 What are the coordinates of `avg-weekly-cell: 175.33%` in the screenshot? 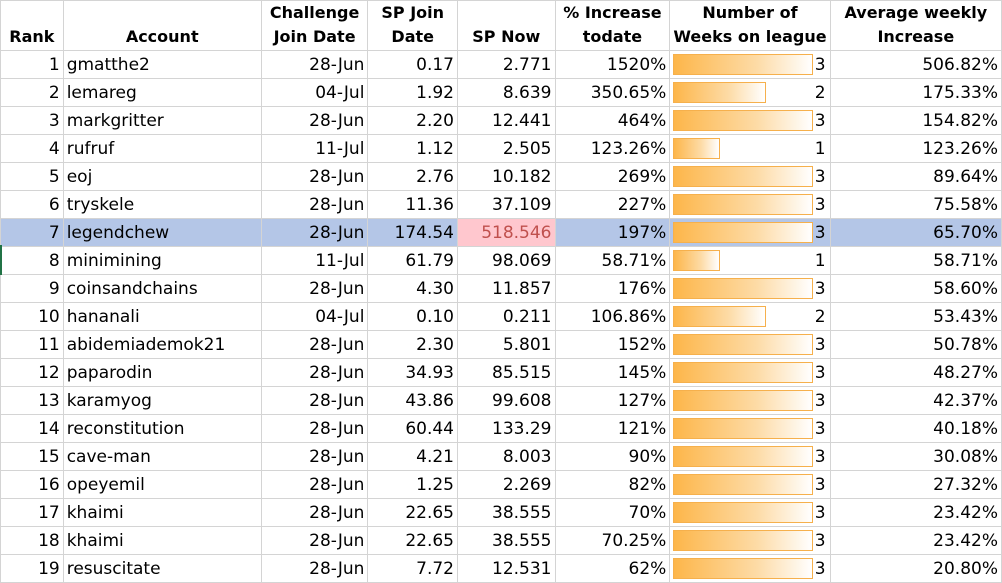 It's located at (915, 92).